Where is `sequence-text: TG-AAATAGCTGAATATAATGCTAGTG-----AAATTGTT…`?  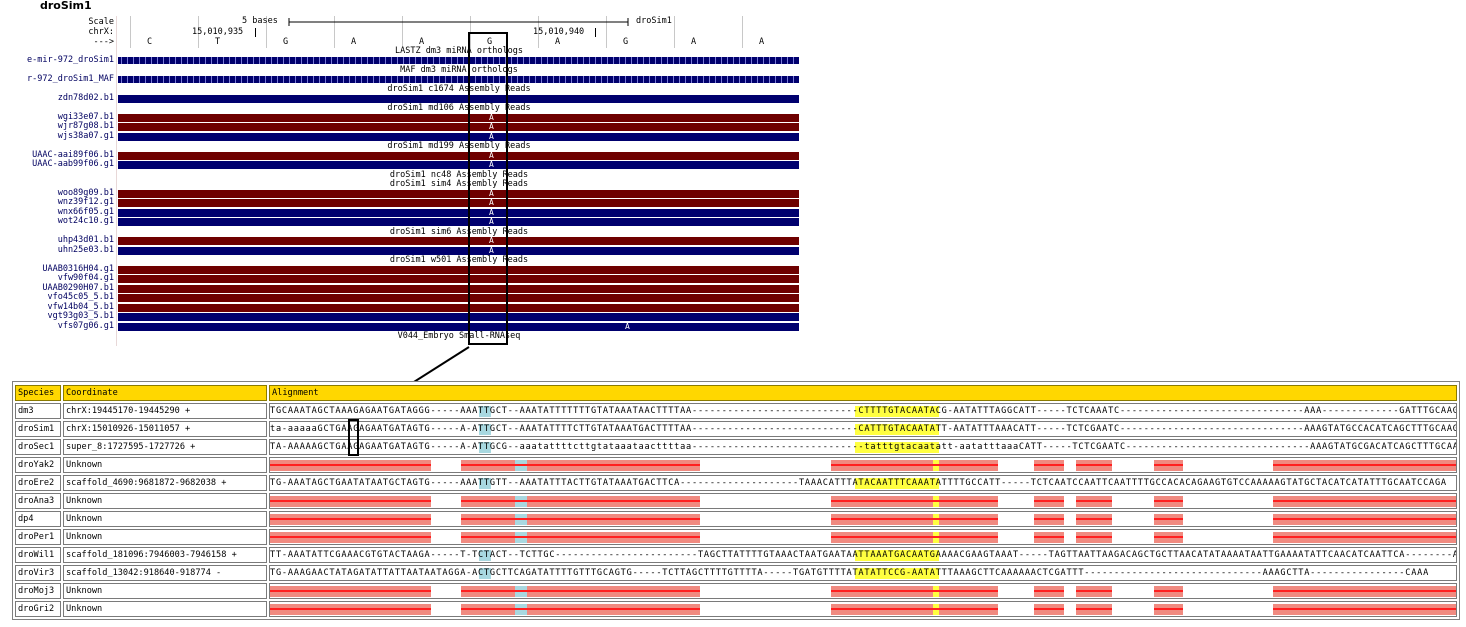 sequence-text: TG-AAATAGCTGAATATAATGCTAGTG-----AAATTGTT… is located at coordinates (858, 483).